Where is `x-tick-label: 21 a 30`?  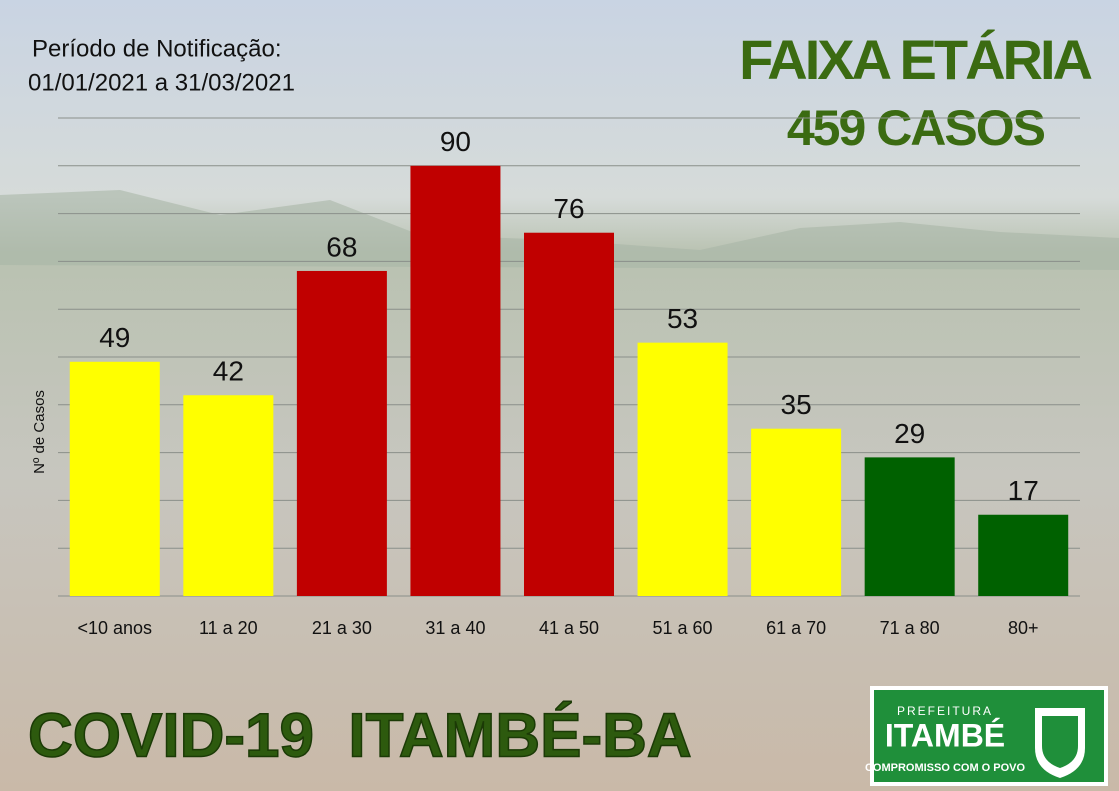 x-tick-label: 21 a 30 is located at coordinates (342, 628).